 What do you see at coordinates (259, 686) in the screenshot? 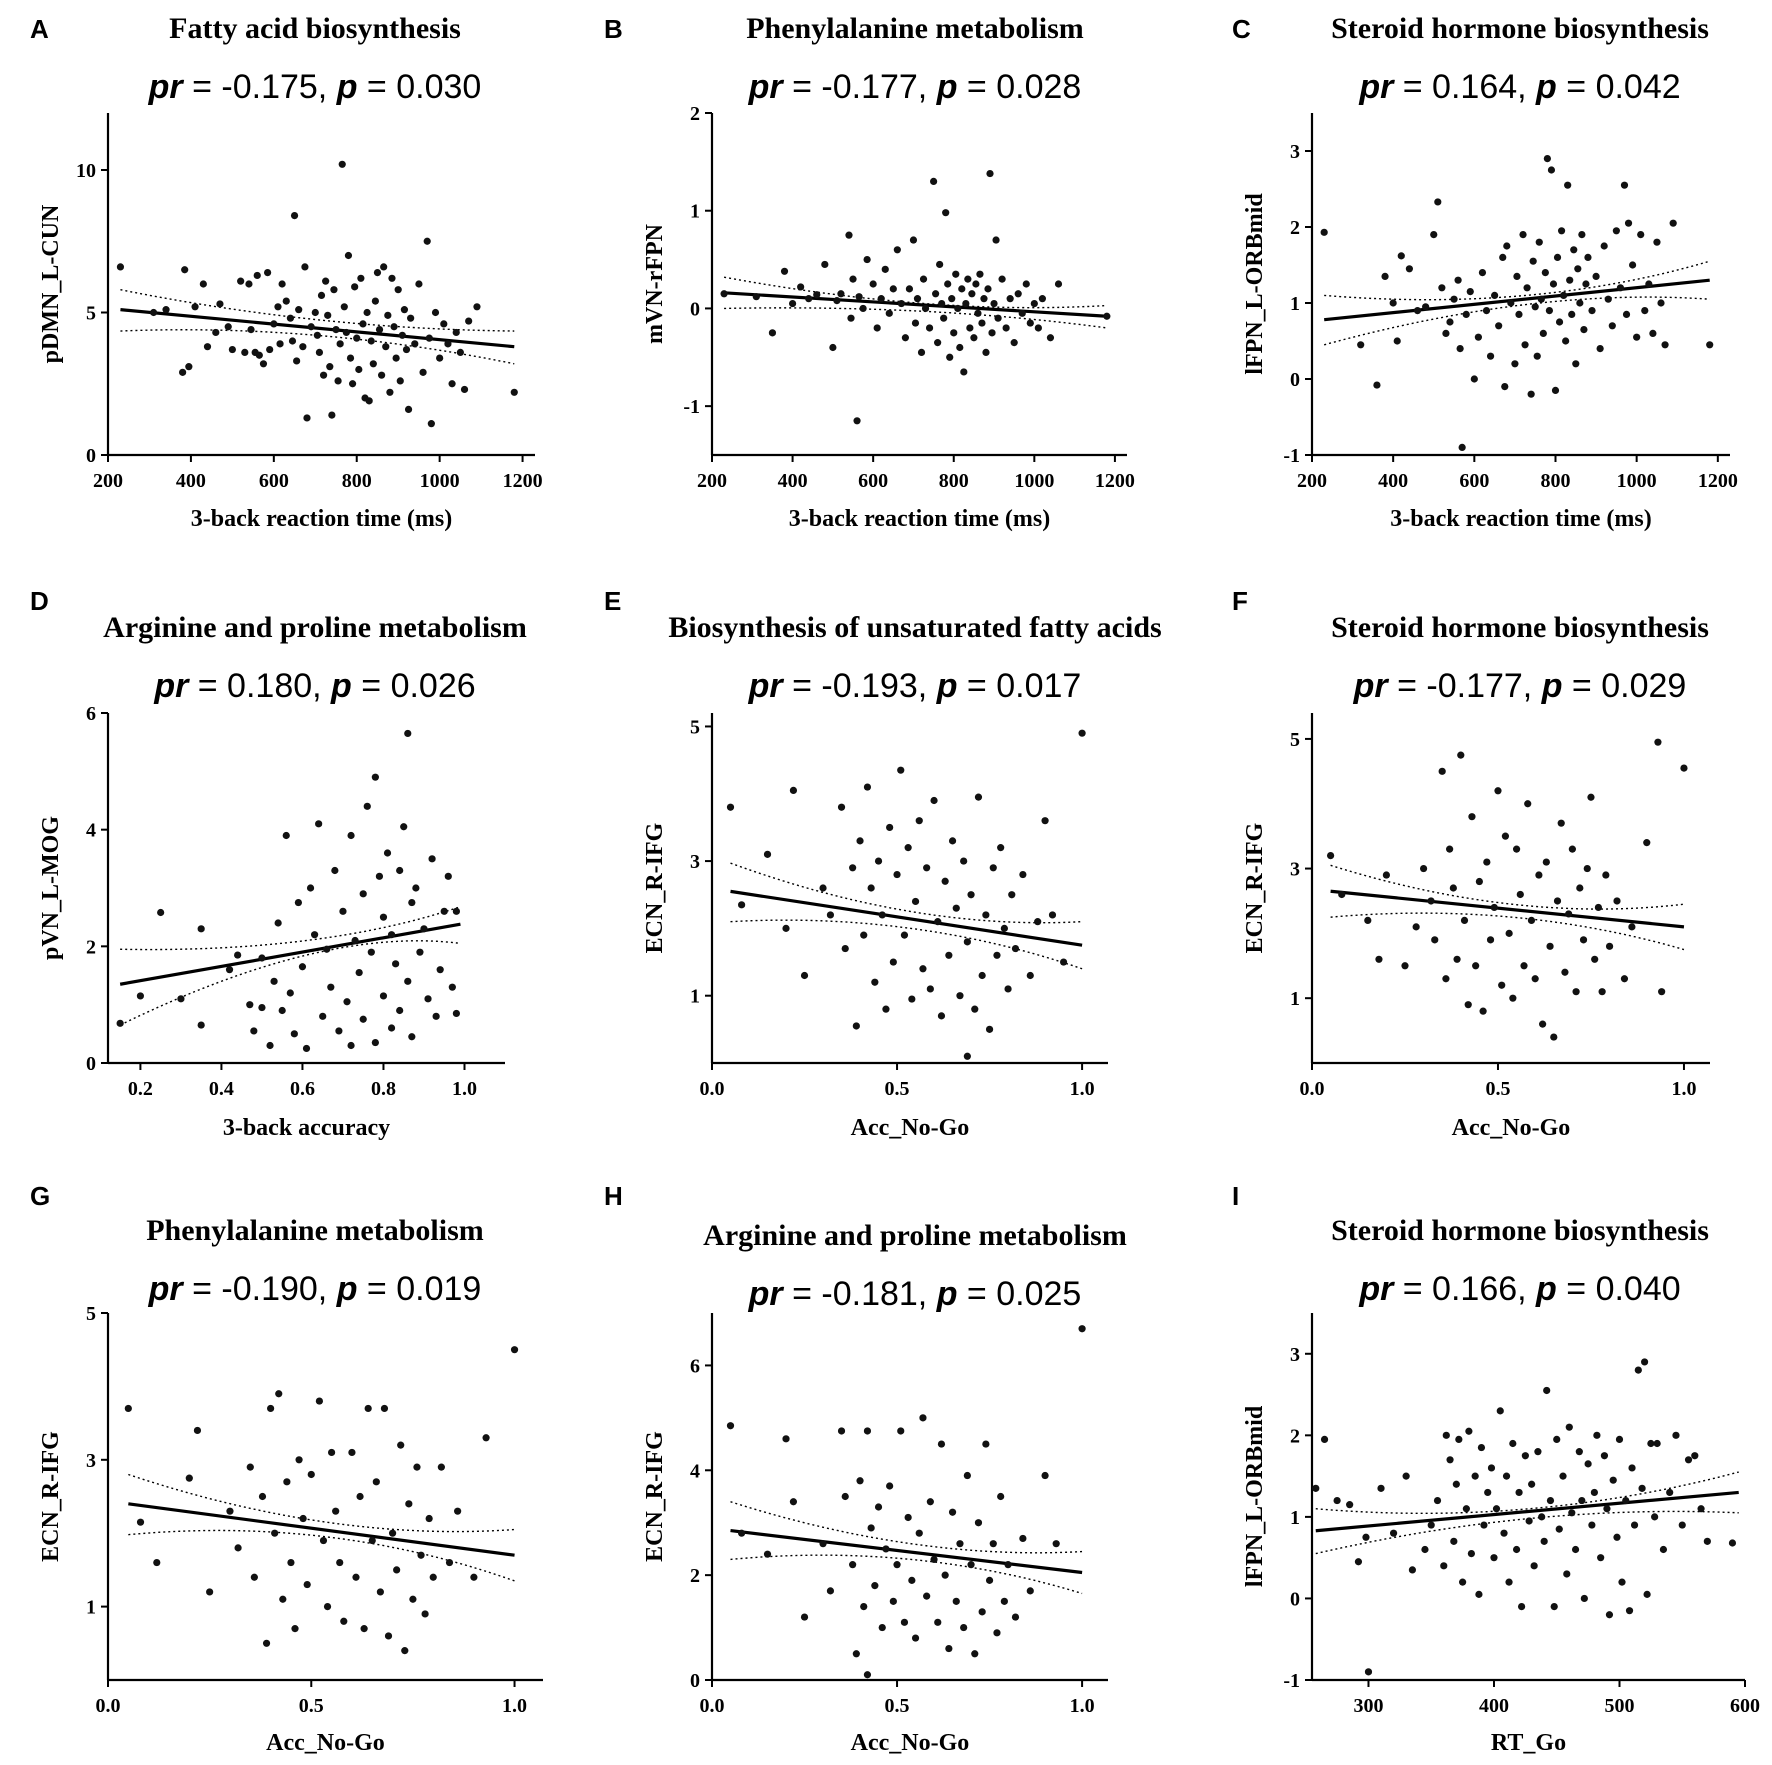
I see `stat-pr-value: = 0.180,` at bounding box center [259, 686].